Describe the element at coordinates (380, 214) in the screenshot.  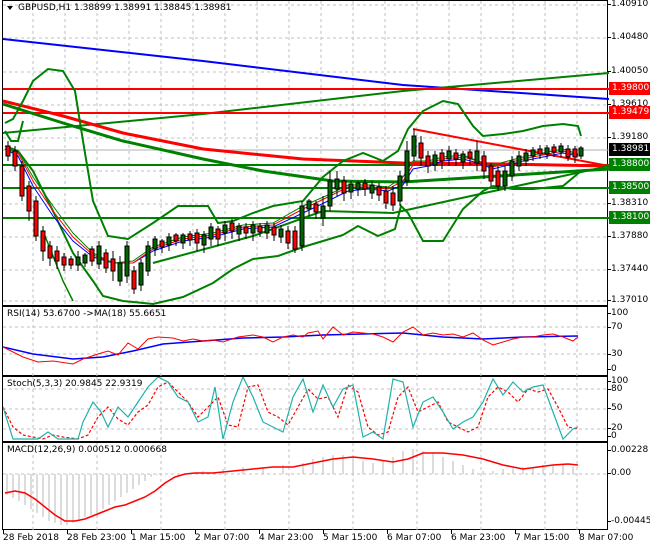
I see `green-support-trendline` at that location.